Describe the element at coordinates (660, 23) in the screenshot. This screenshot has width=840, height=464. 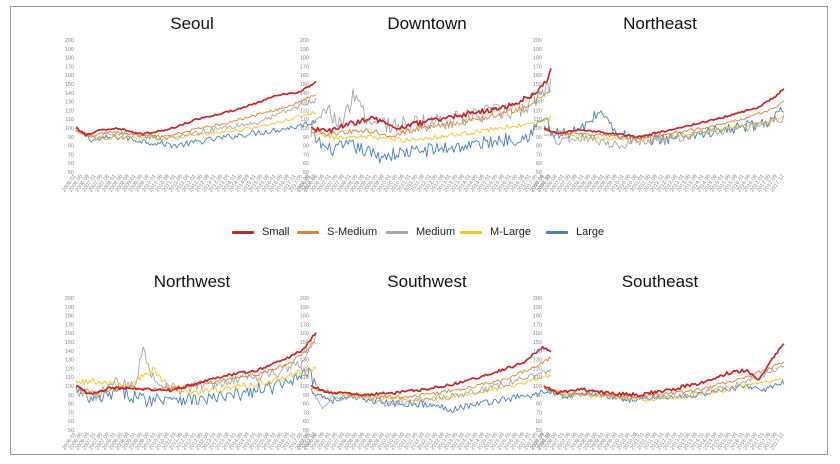
I see `panel-title: Northeast` at that location.